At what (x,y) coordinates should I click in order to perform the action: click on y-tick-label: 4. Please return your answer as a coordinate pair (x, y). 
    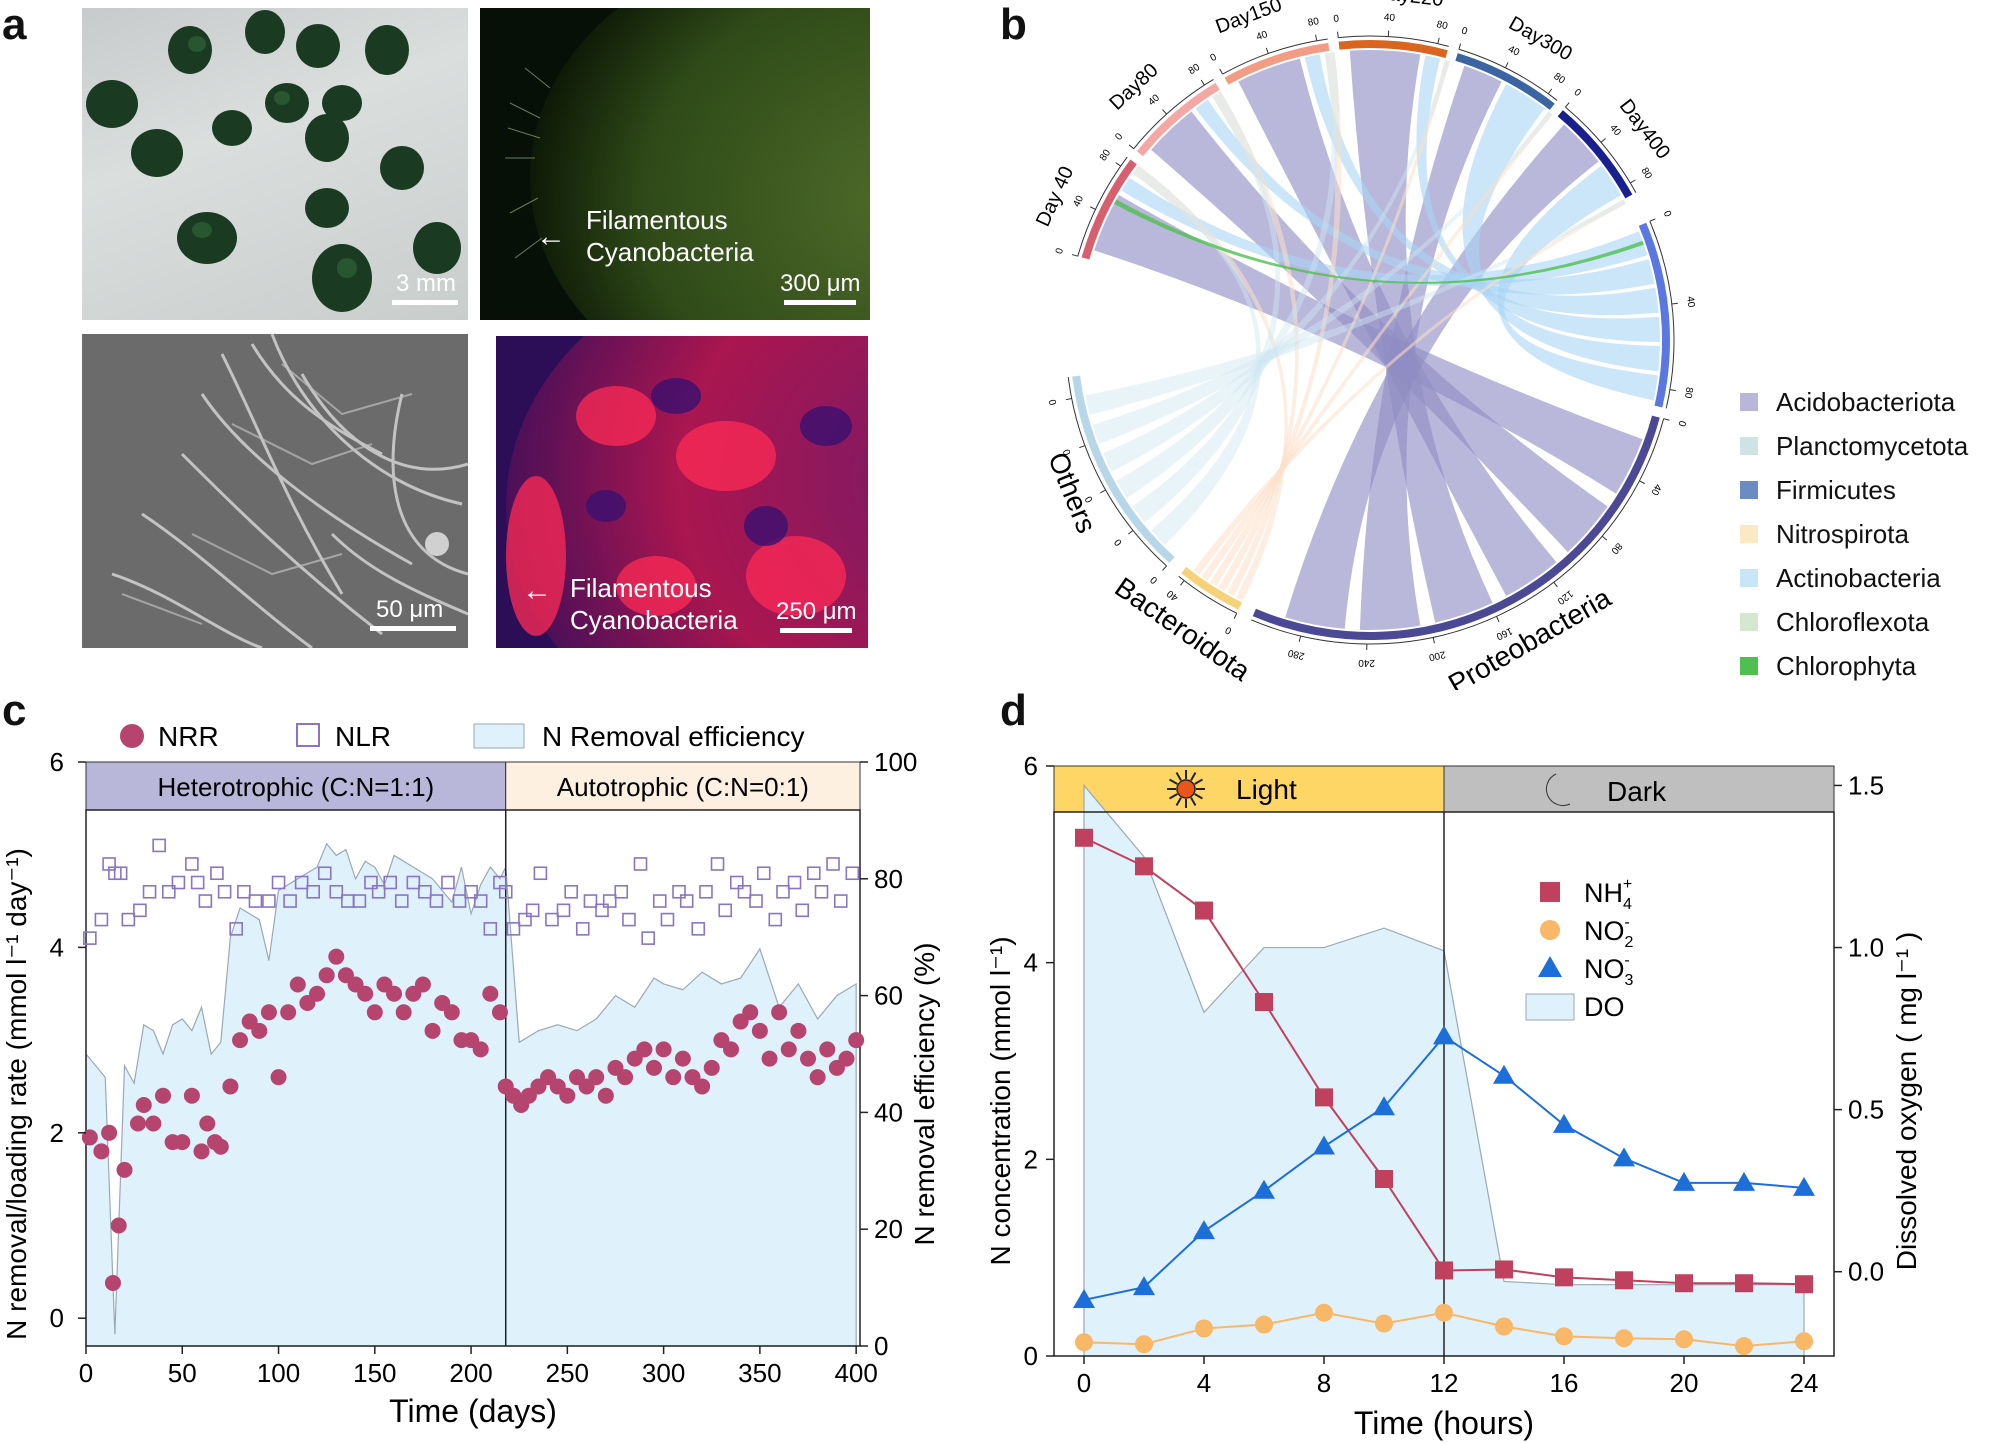
    Looking at the image, I should click on (57, 947).